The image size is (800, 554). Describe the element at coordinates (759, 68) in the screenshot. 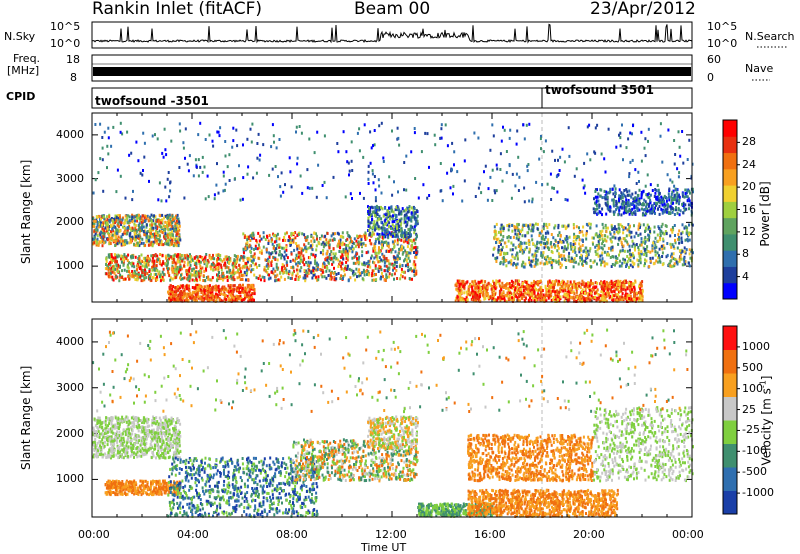

I see `nave-label: Nave` at that location.